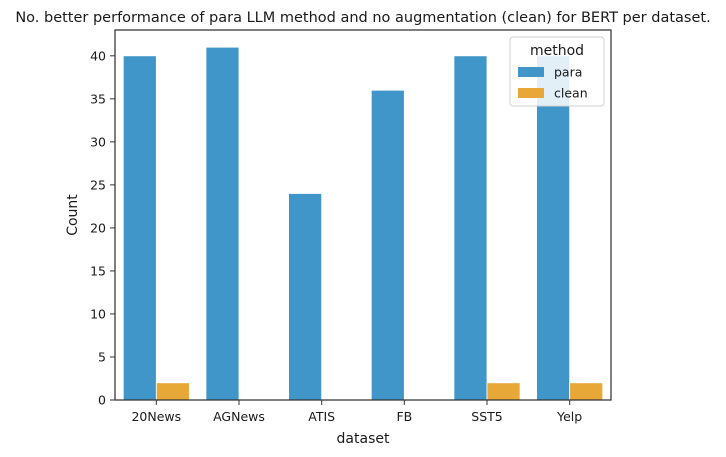 This screenshot has height=457, width=726. What do you see at coordinates (470, 228) in the screenshot?
I see `bar-para-sst5` at bounding box center [470, 228].